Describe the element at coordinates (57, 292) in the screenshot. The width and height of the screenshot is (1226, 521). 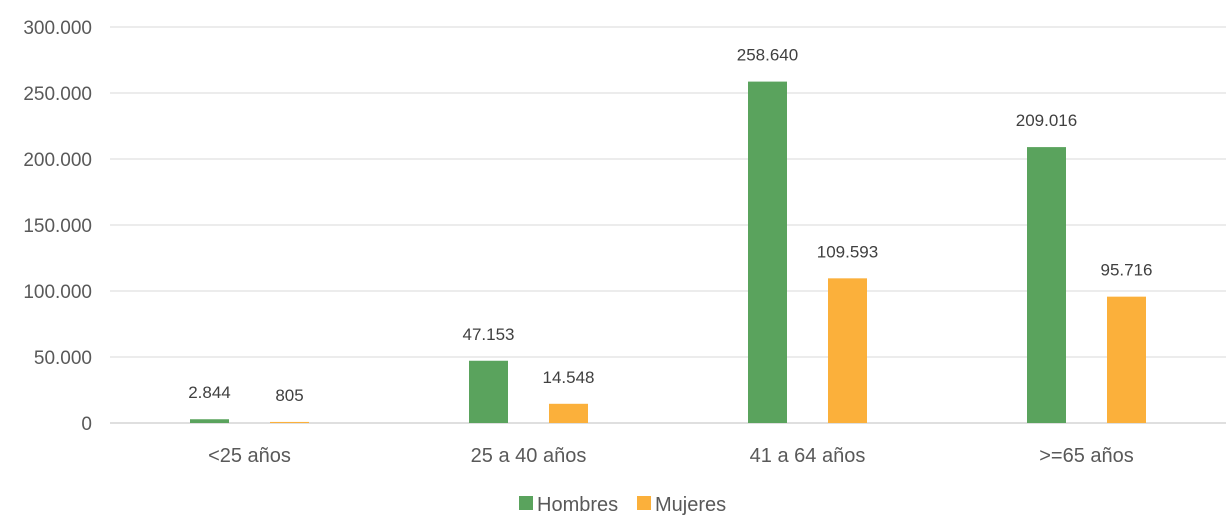
I see `y-tick-label: 100.000` at that location.